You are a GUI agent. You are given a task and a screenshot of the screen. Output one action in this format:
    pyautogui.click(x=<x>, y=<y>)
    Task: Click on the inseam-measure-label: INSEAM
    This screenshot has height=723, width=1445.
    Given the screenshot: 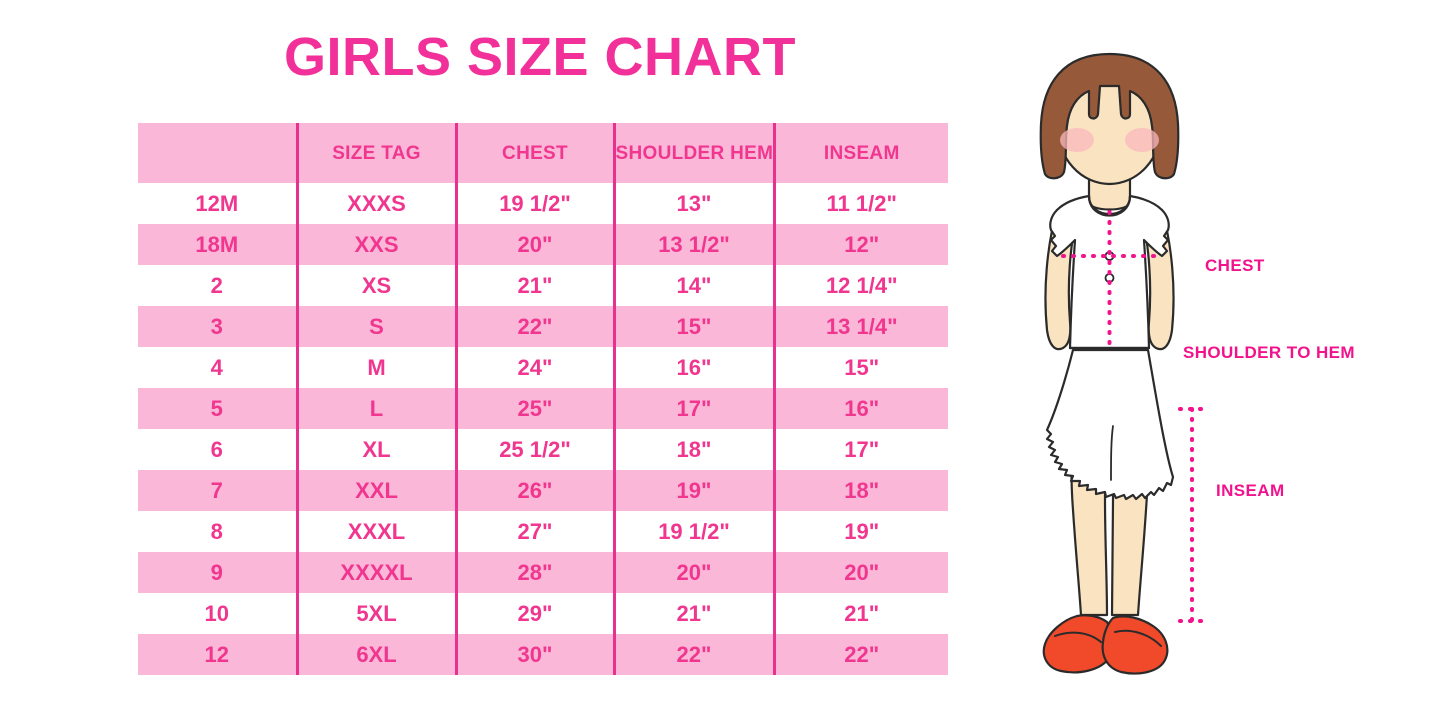 What is the action you would take?
    pyautogui.click(x=1250, y=490)
    